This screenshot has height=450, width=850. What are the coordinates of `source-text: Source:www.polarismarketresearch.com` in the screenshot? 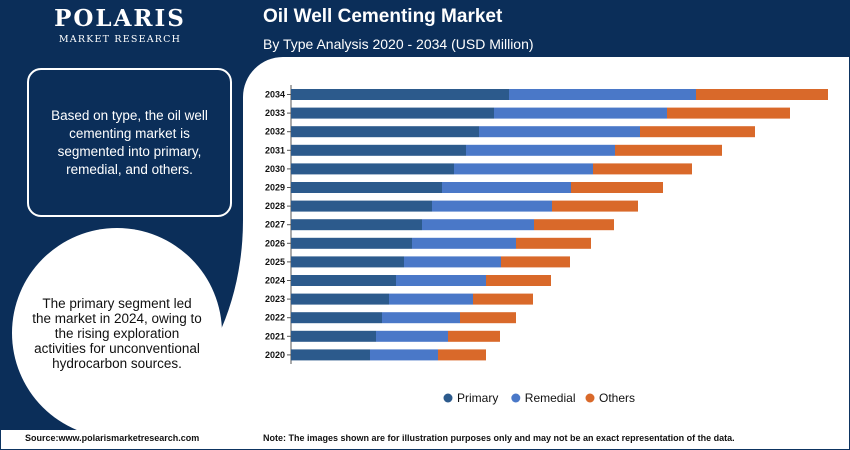 It's located at (112, 438).